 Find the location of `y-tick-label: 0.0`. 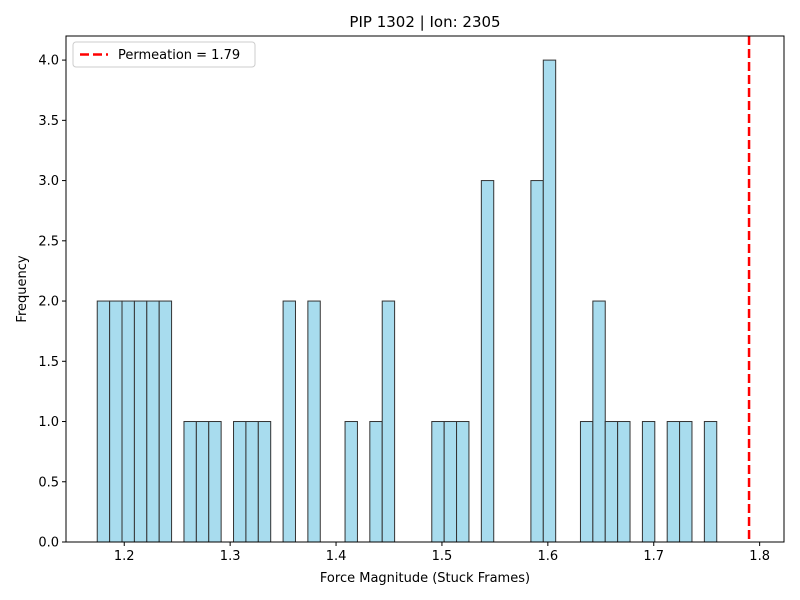

y-tick-label: 0.0 is located at coordinates (48, 543).